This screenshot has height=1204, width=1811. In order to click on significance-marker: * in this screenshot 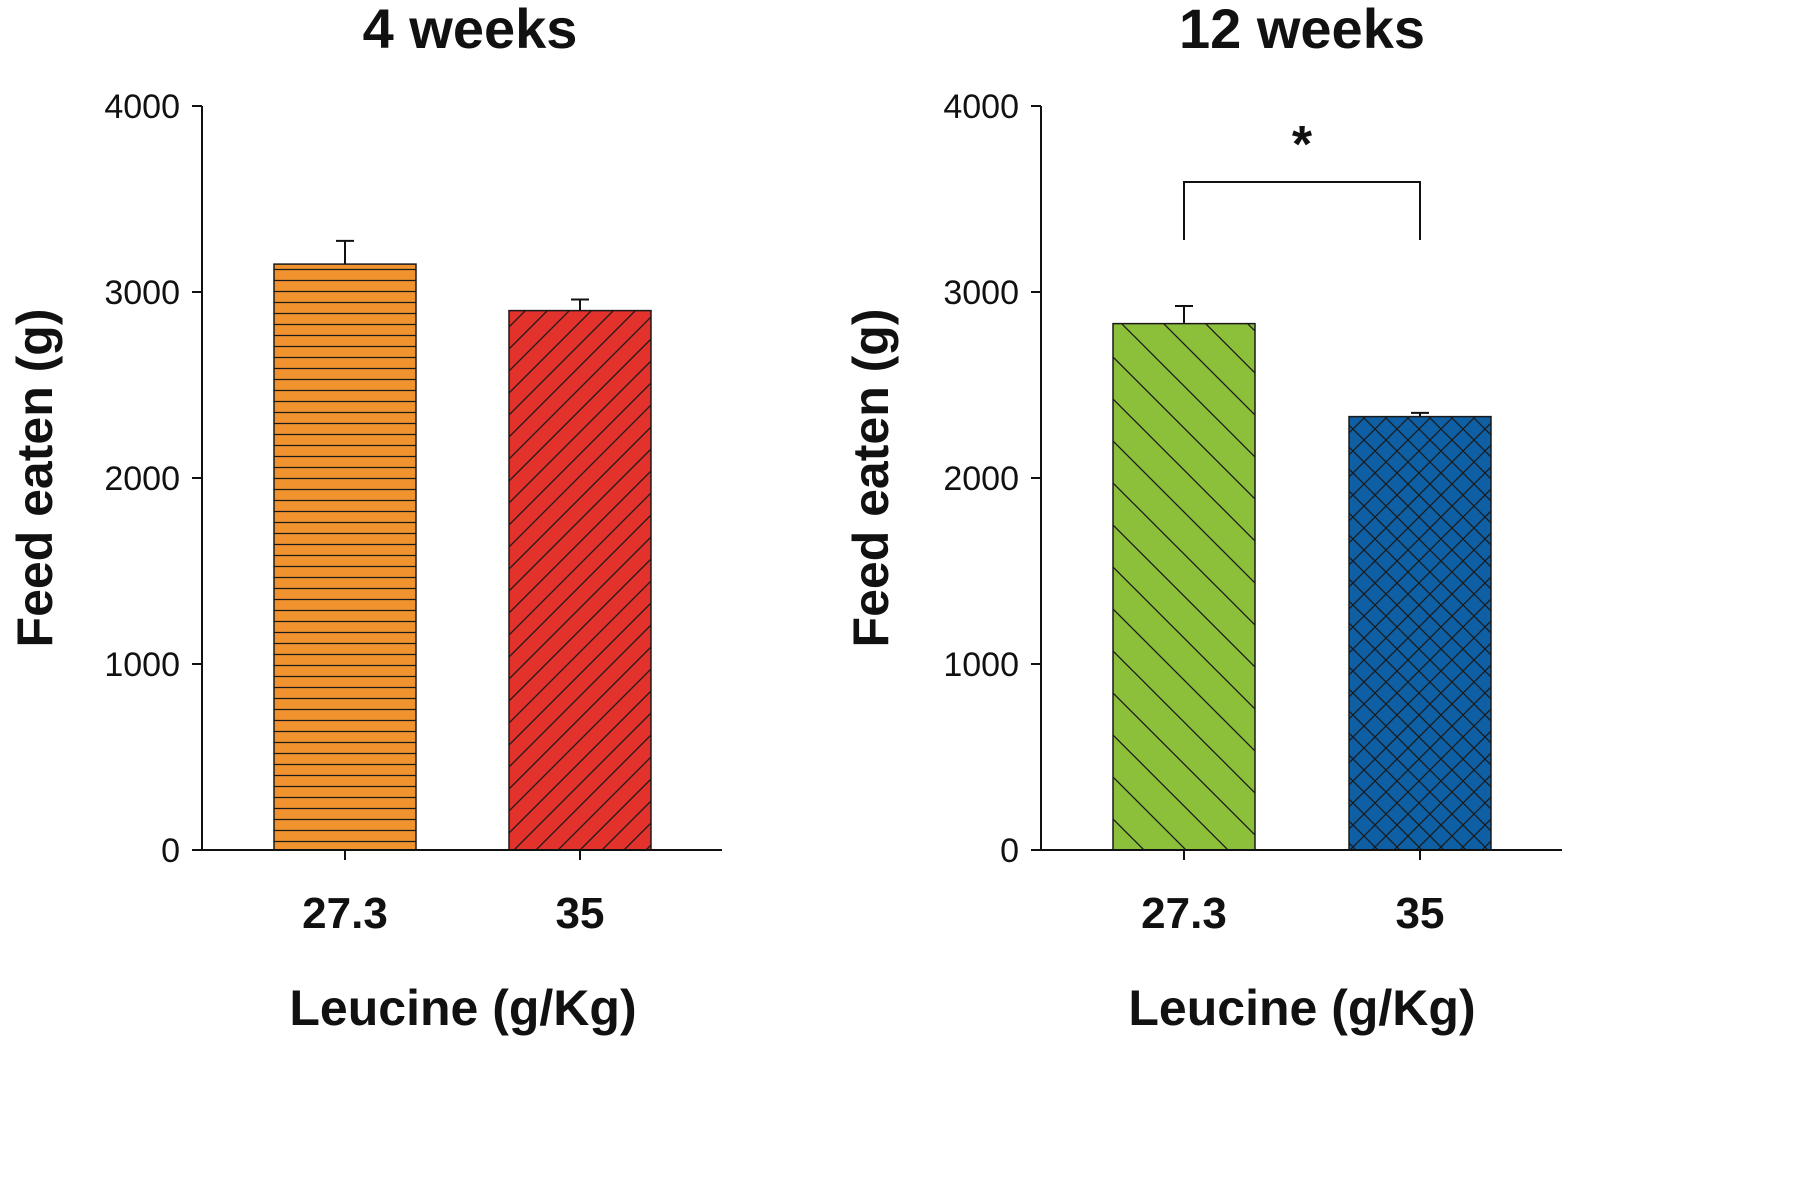, I will do `click(1302, 145)`.